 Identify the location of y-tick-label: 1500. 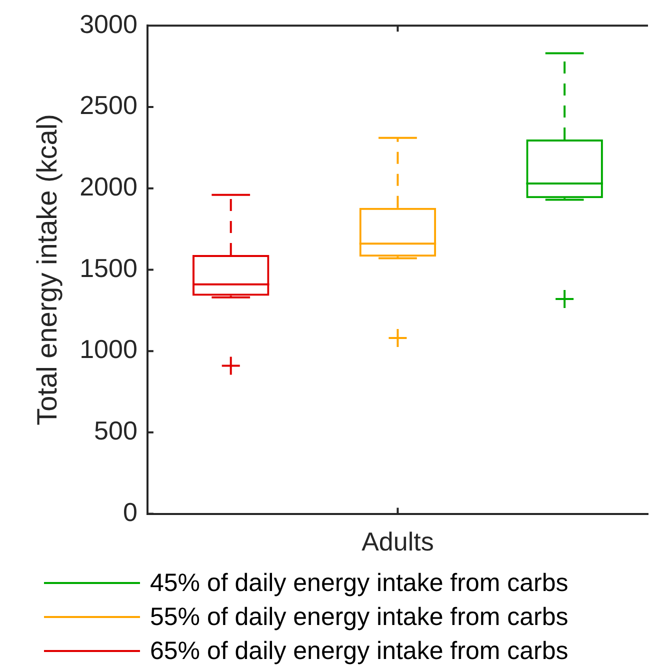
(109, 267).